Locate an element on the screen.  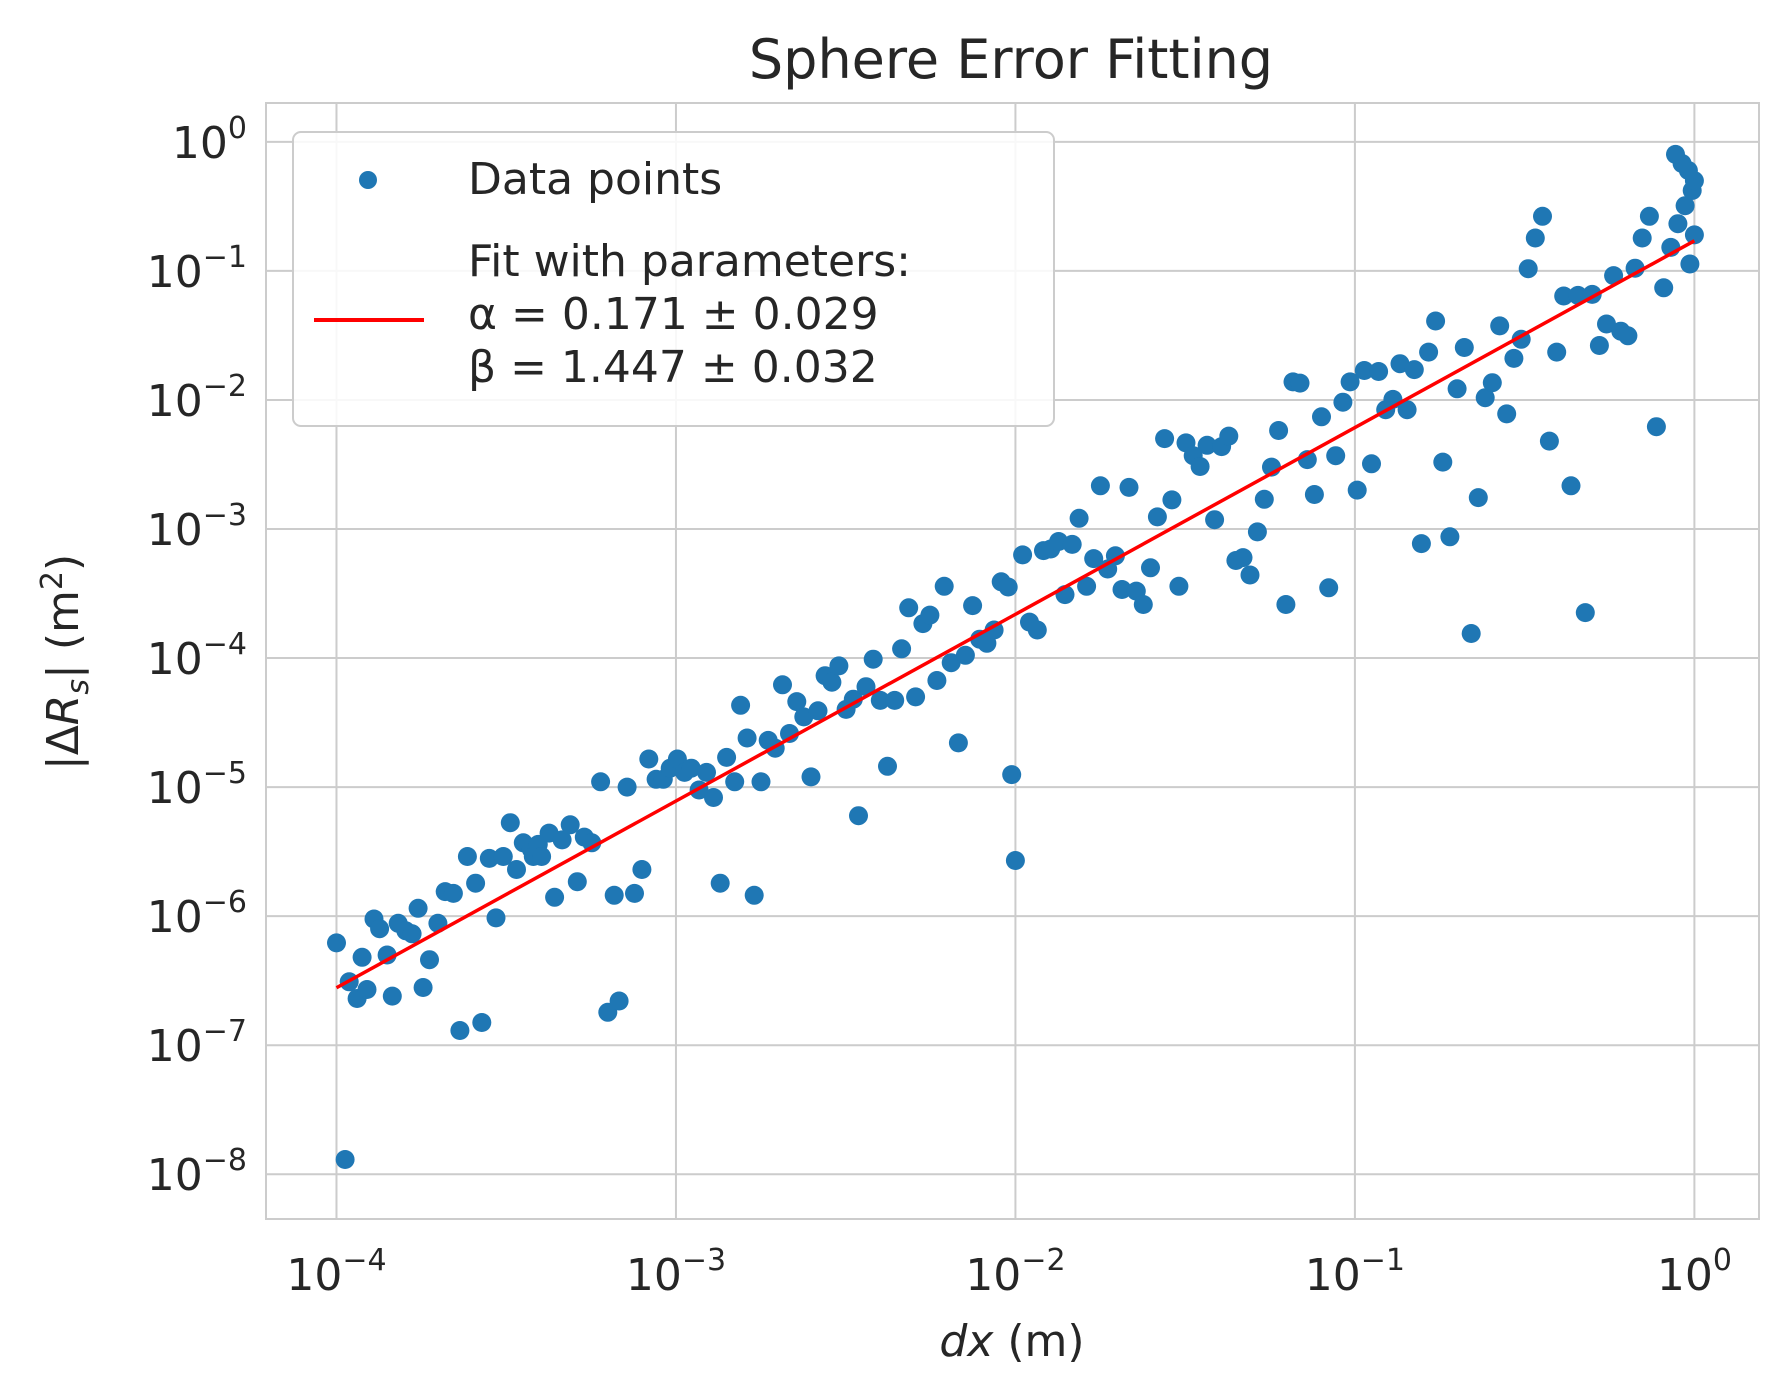
x-tick-label-3: 10⁻¹ is located at coordinates (1355, 1272).